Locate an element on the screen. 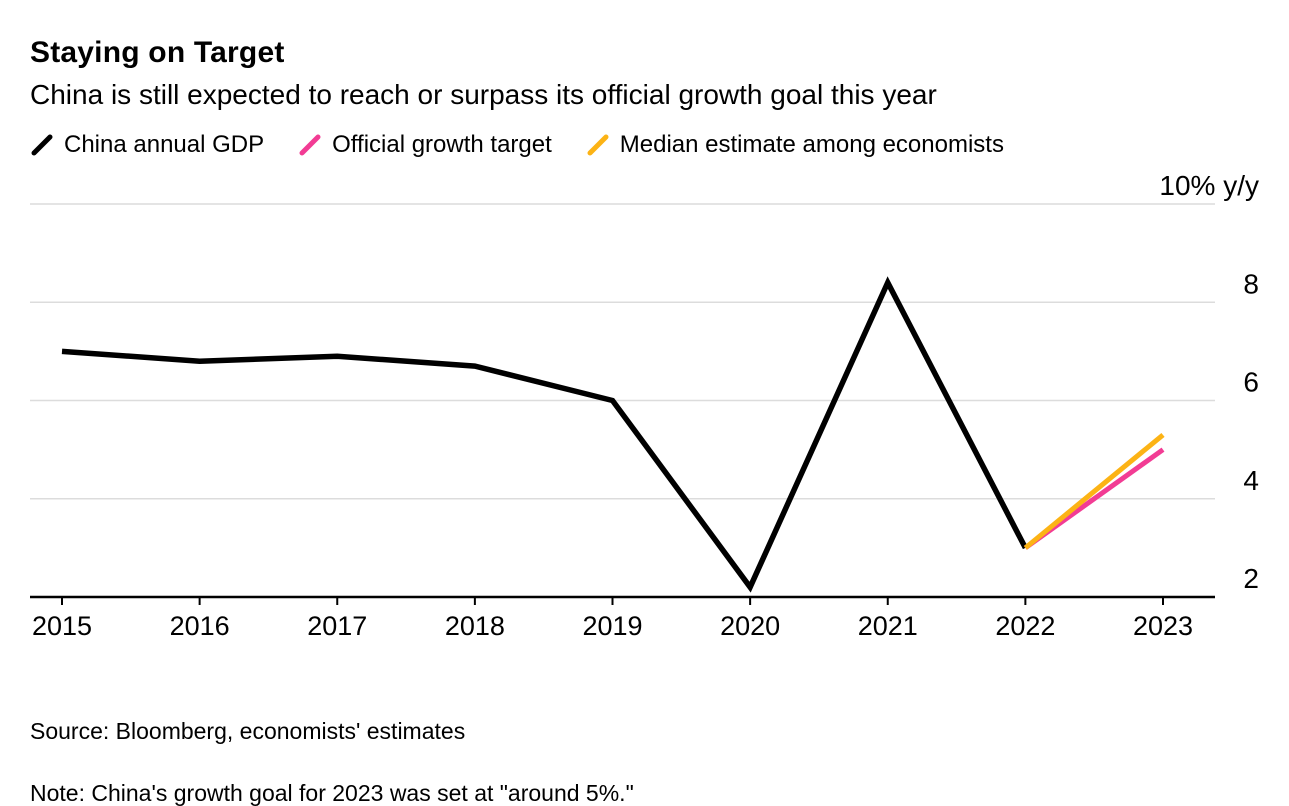 This screenshot has height=806, width=1289. x-axis-label: 2021 is located at coordinates (888, 626).